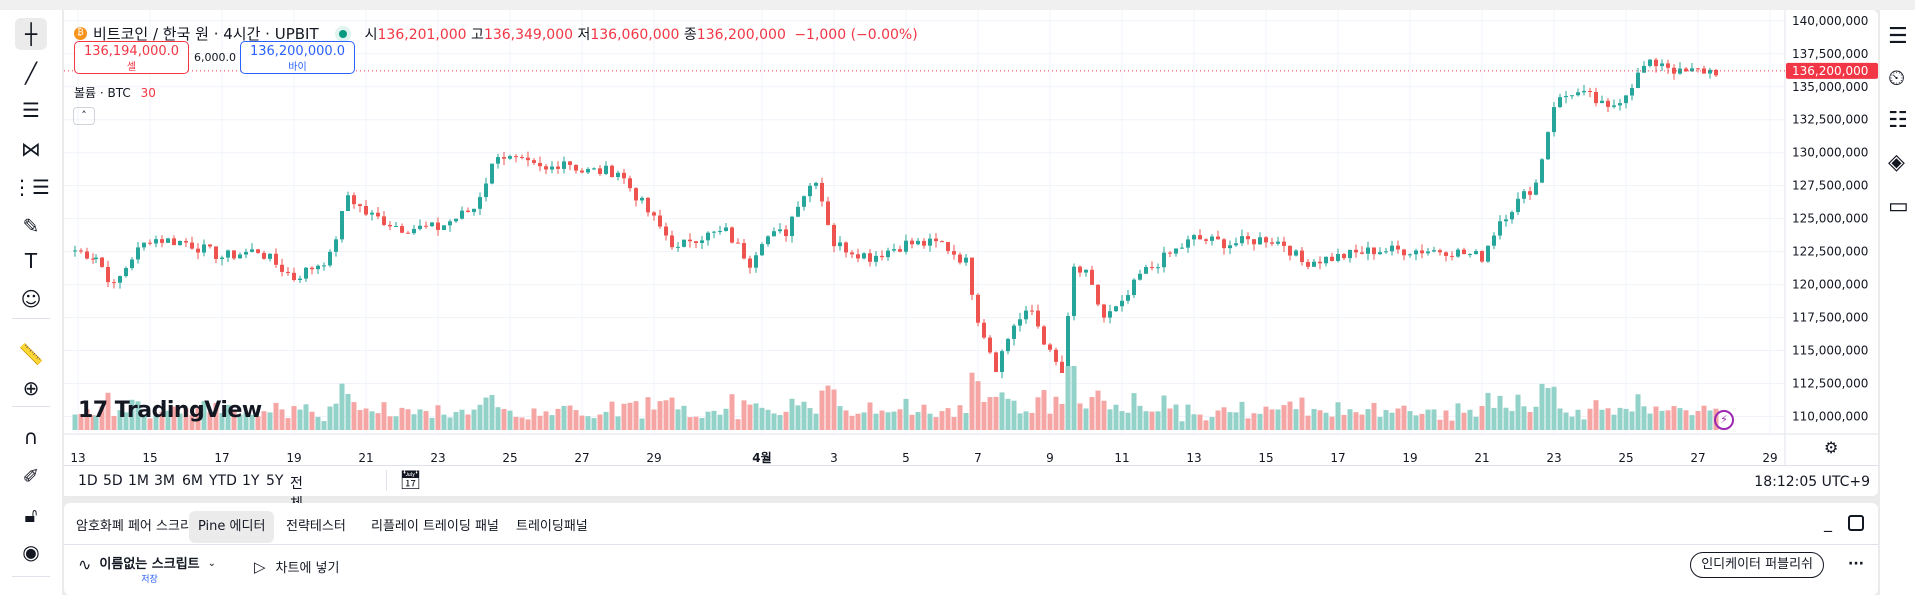 This screenshot has width=1915, height=595. What do you see at coordinates (31, 110) in the screenshot?
I see `fib-retracement-icon: ☰` at bounding box center [31, 110].